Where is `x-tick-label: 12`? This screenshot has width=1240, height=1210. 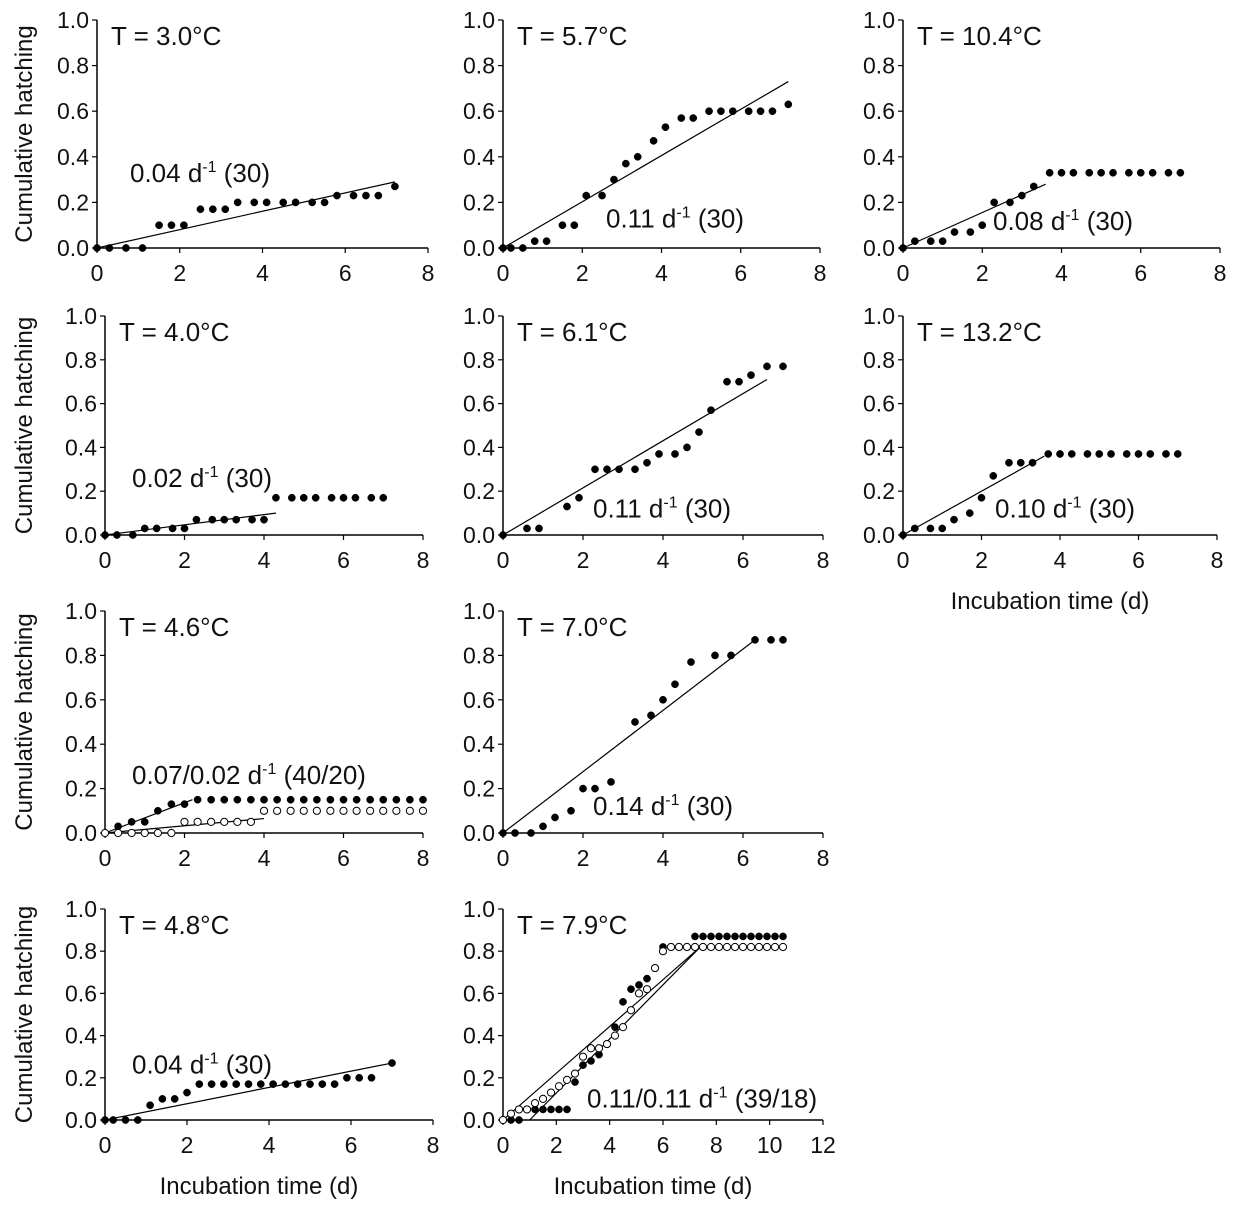
x-tick-label: 12 is located at coordinates (823, 1145).